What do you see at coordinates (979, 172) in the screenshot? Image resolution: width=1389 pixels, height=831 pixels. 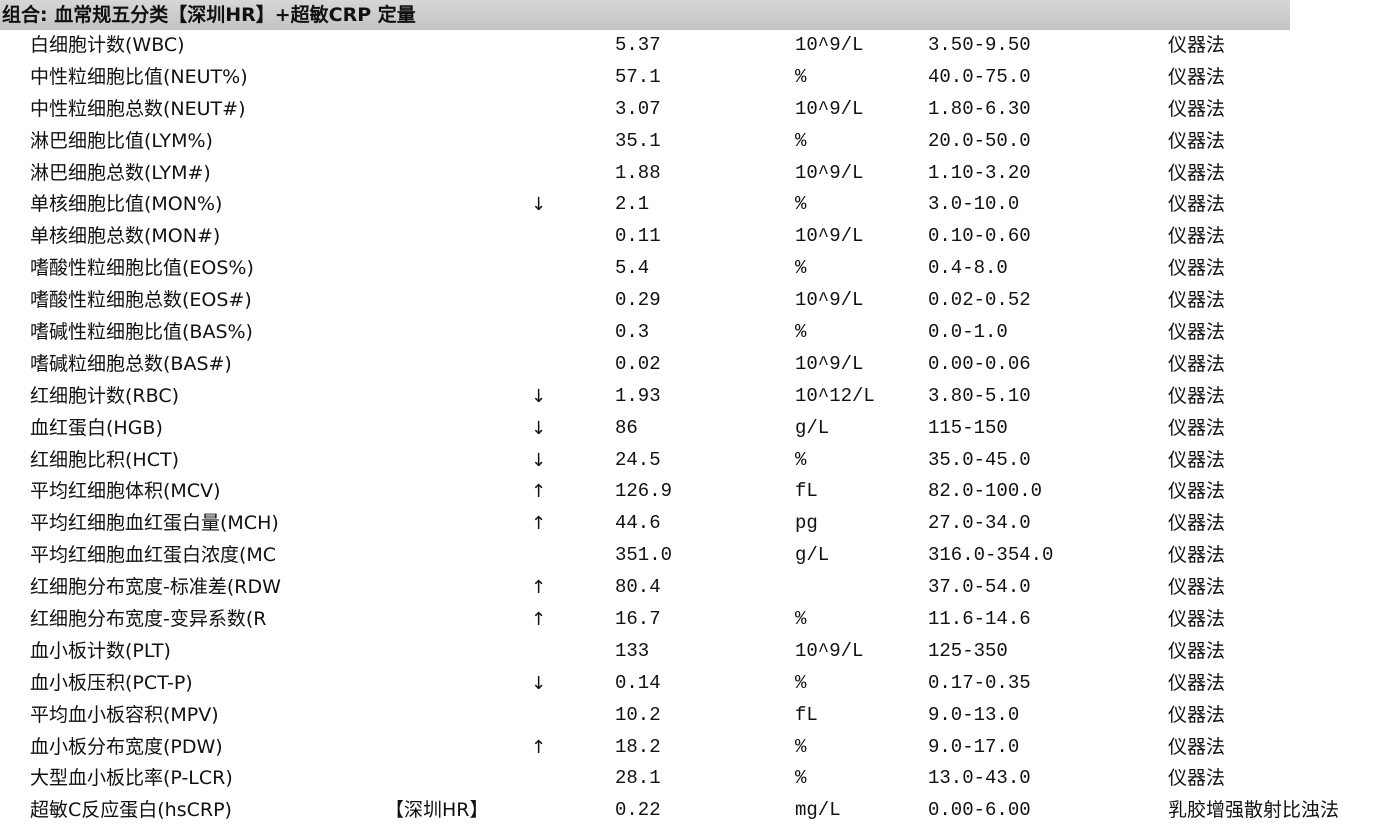 I see `reference-range: 1.10-3.20` at bounding box center [979, 172].